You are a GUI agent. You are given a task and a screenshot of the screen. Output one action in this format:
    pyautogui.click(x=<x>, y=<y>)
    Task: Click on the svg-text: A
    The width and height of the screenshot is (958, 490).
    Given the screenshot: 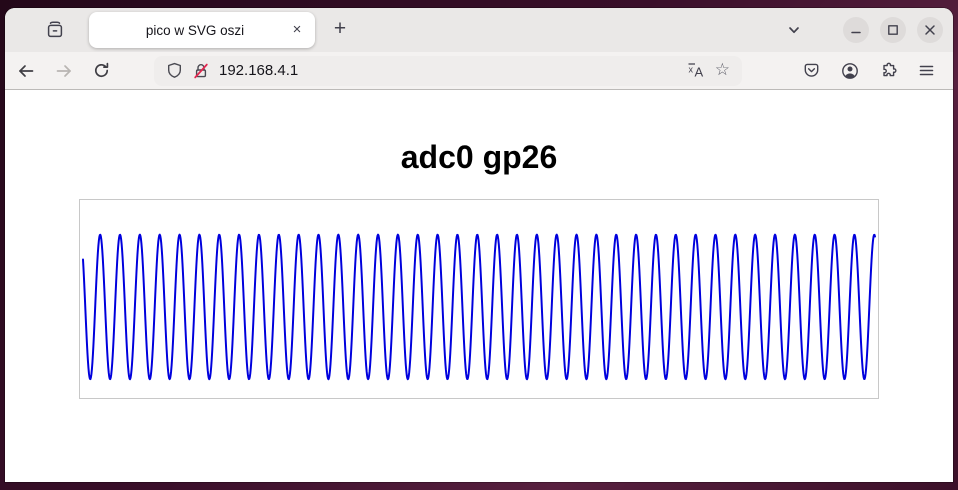 What is the action you would take?
    pyautogui.click(x=698, y=72)
    